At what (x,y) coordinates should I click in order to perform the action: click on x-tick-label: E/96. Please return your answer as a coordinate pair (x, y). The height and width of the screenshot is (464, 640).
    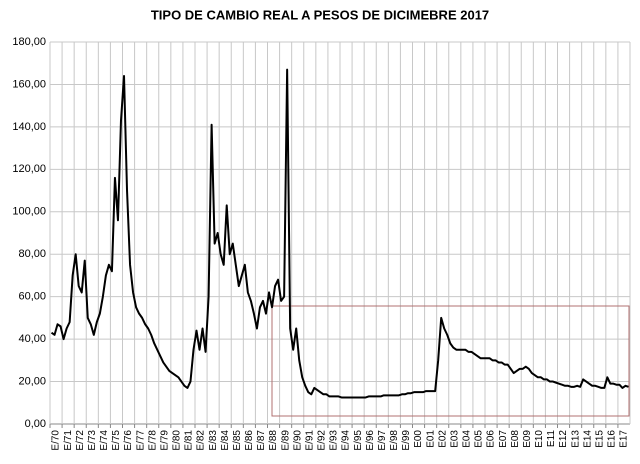
    Looking at the image, I should click on (370, 440).